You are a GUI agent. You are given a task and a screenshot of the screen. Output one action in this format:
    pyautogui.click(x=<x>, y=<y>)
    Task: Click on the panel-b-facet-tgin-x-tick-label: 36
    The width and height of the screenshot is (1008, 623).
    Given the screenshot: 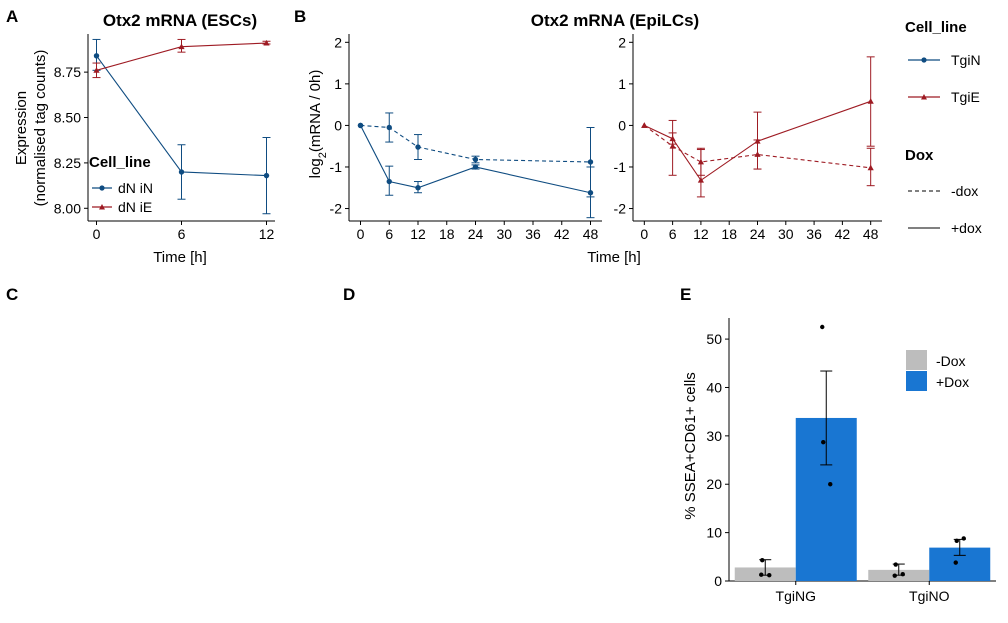 What is the action you would take?
    pyautogui.click(x=533, y=234)
    